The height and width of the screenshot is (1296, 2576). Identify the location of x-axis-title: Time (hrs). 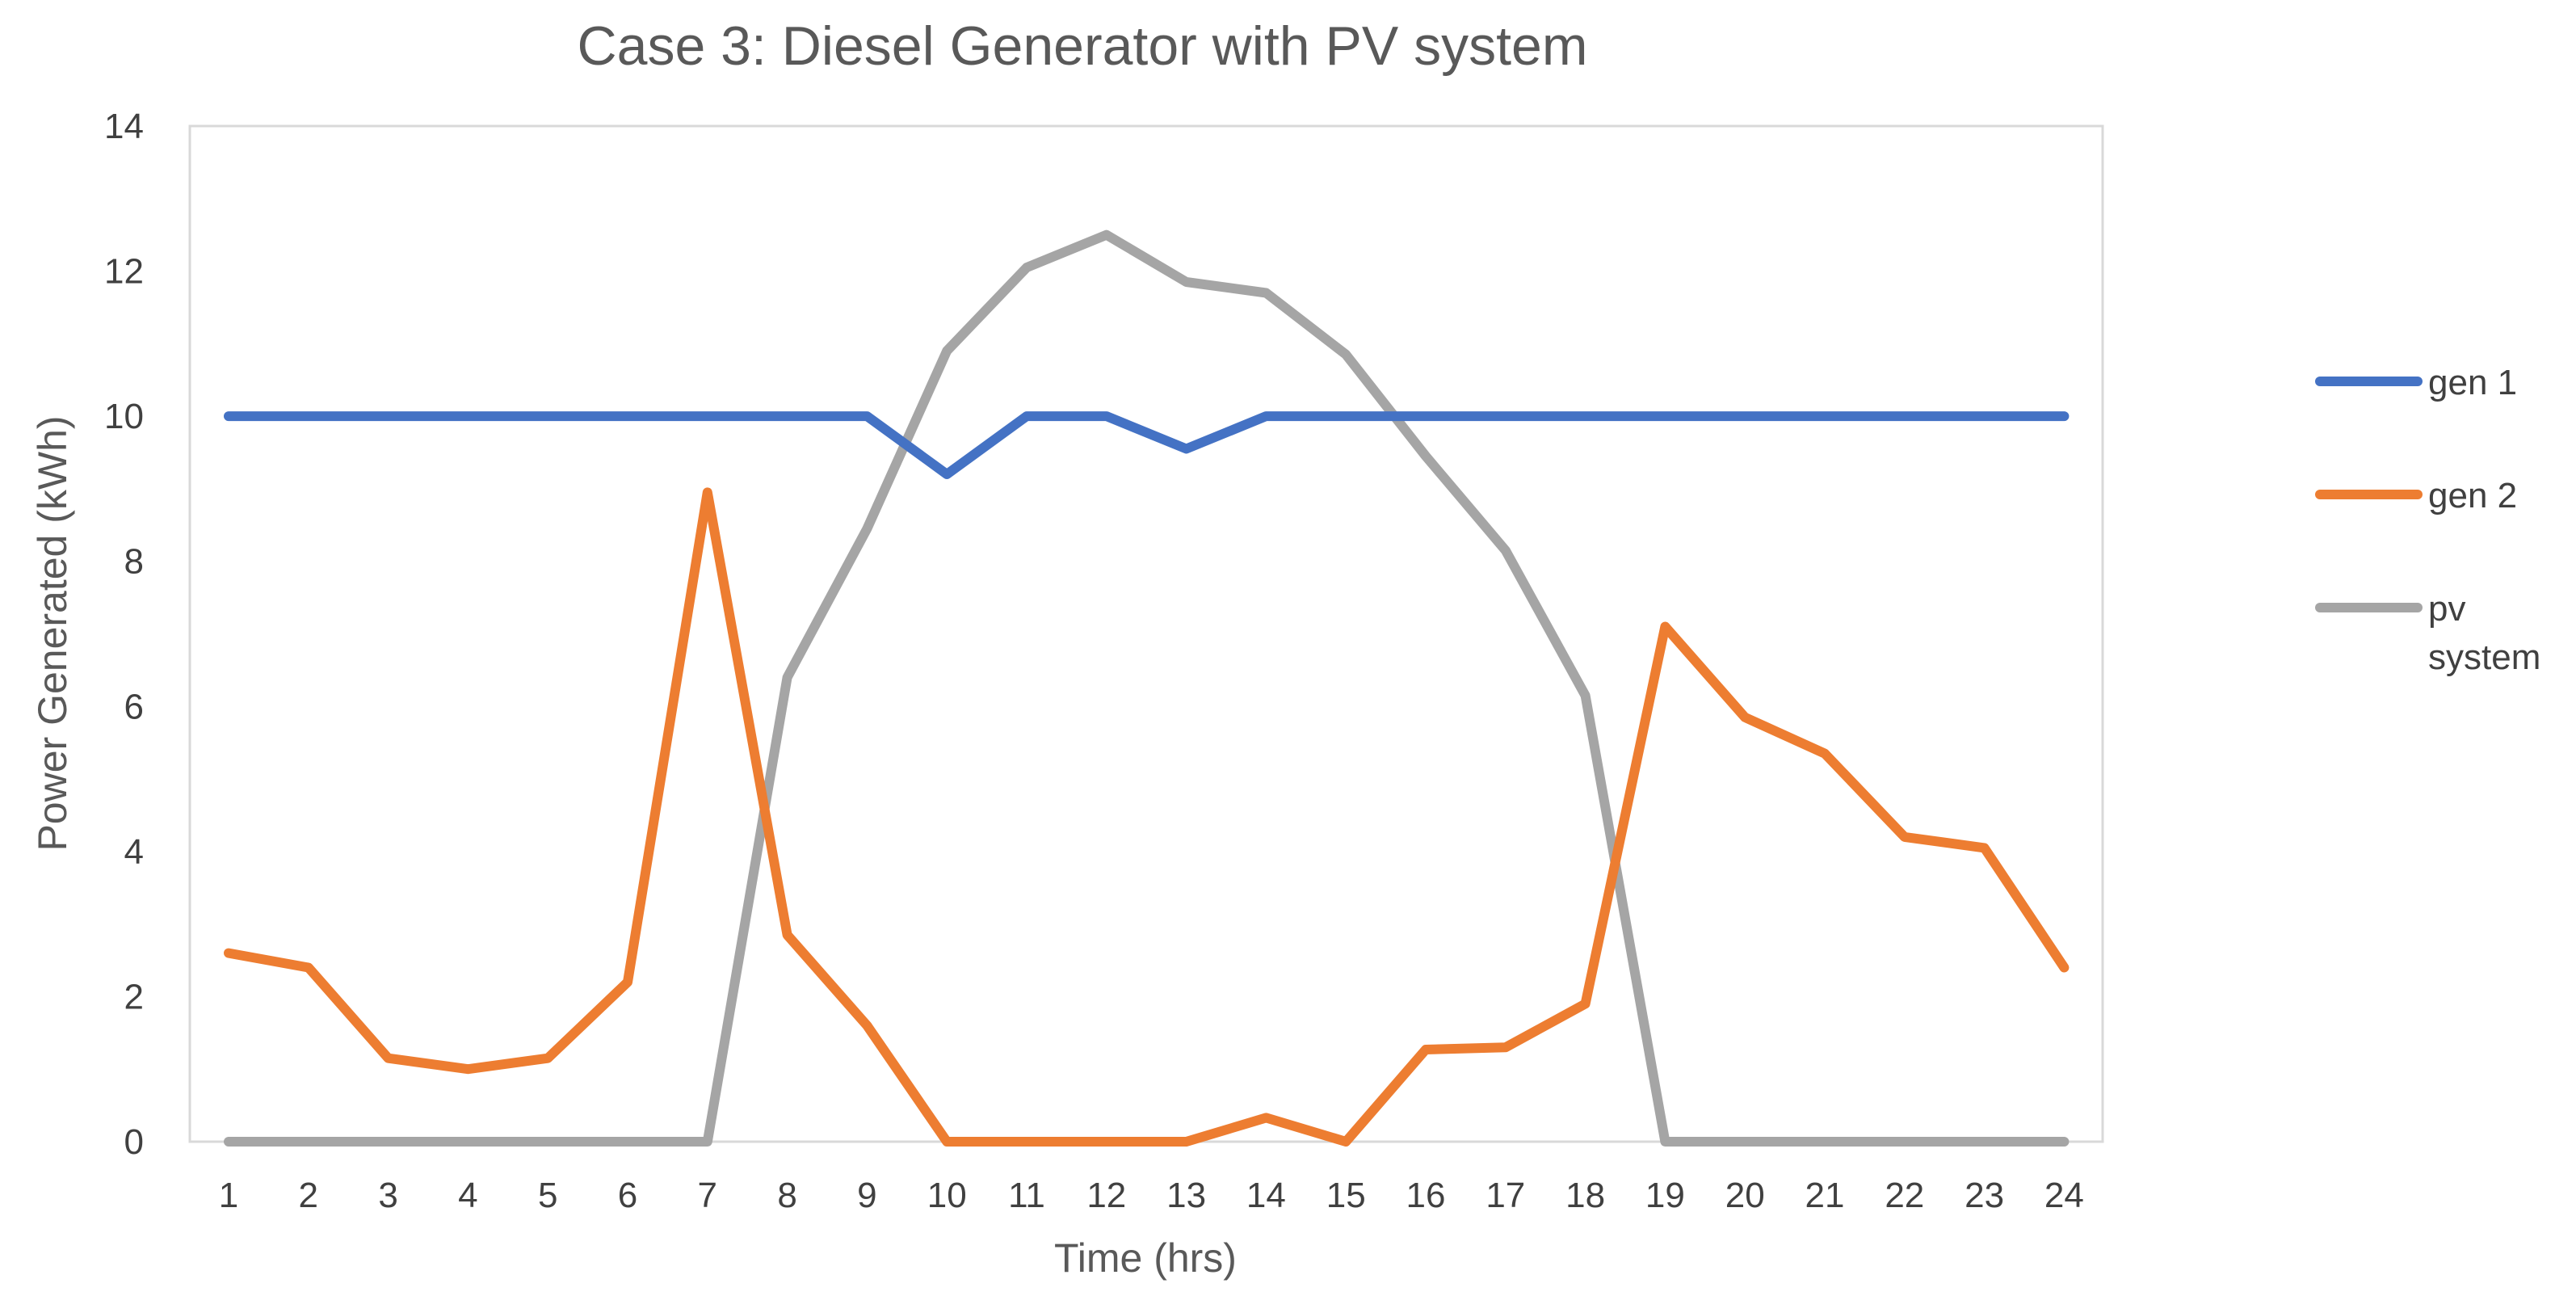
(1145, 1258).